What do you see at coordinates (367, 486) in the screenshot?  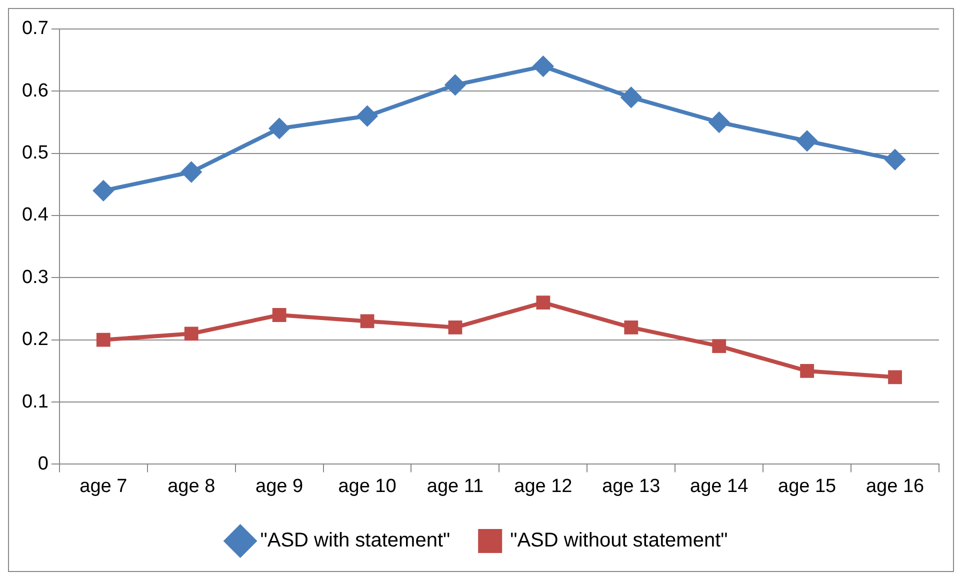 I see `x-tick-label: age 10` at bounding box center [367, 486].